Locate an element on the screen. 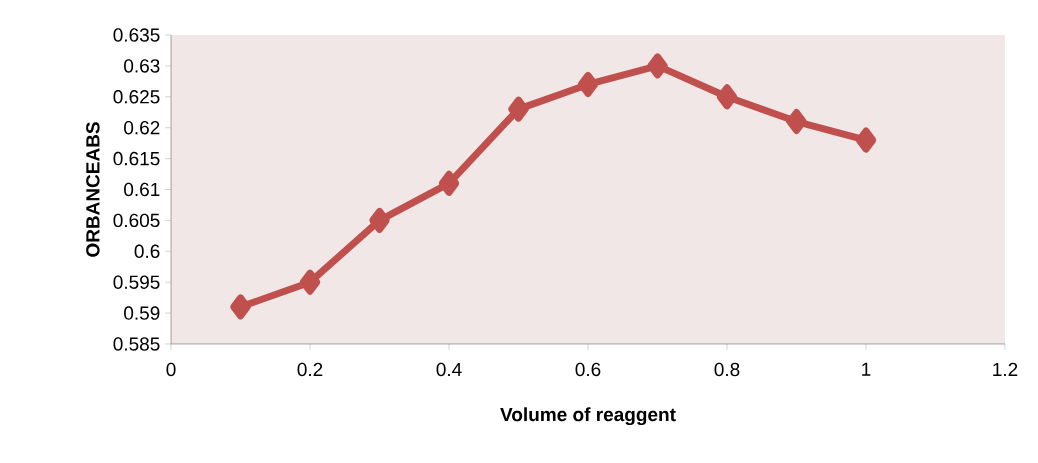  y-tick-label: 0.605 is located at coordinates (136, 220).